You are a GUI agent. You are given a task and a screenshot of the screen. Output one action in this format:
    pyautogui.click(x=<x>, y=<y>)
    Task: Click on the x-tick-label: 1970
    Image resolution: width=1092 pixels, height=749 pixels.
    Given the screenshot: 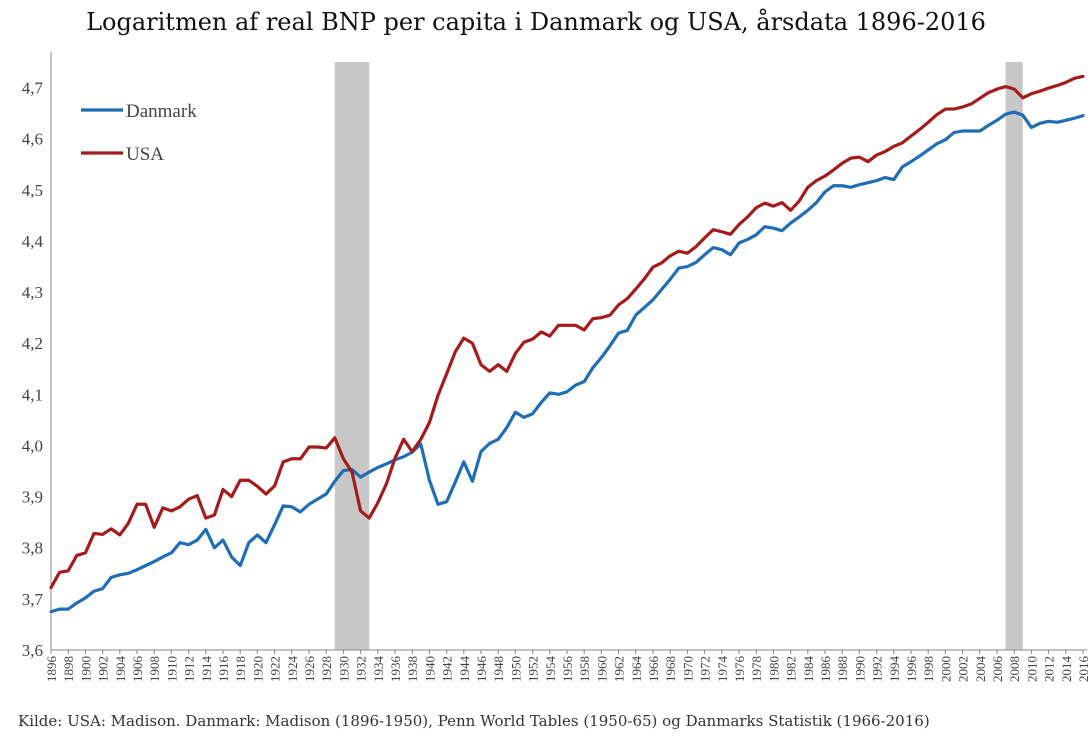 What is the action you would take?
    pyautogui.click(x=687, y=669)
    